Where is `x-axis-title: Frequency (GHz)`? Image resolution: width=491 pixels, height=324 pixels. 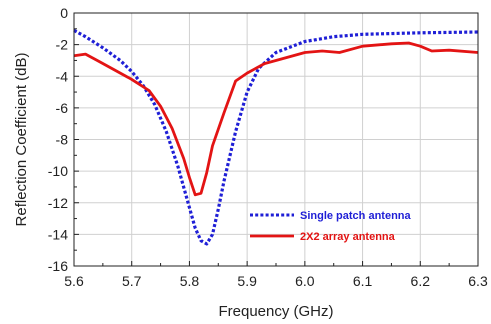 x-axis-title: Frequency (GHz) is located at coordinates (275, 311).